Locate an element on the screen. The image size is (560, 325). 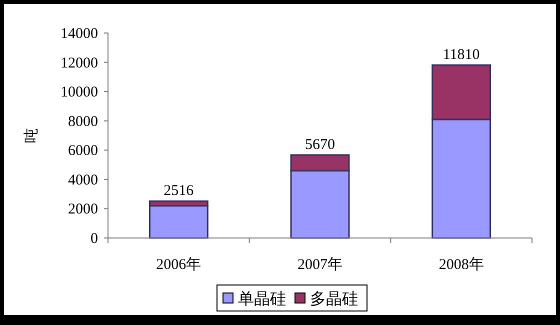
legend-label: 单晶硅 is located at coordinates (262, 299).